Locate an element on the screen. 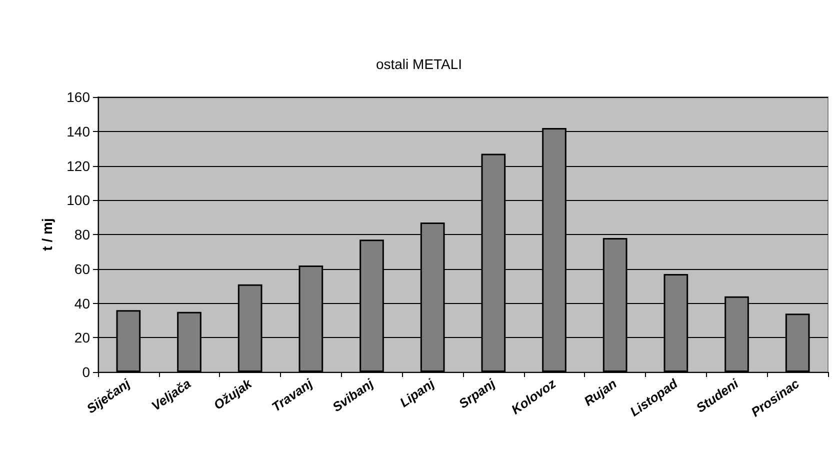  y-tick-label: 160 is located at coordinates (78, 97).